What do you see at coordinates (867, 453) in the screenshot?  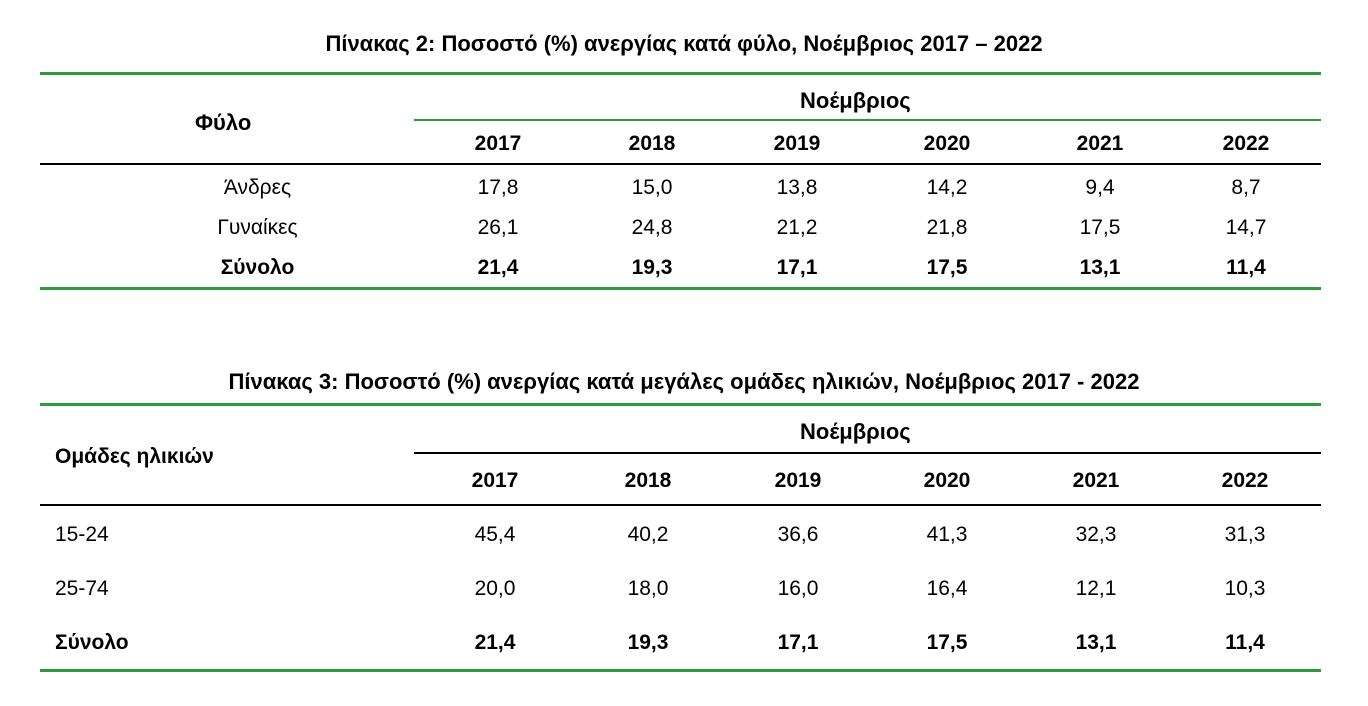 I see `table3-group-rule` at bounding box center [867, 453].